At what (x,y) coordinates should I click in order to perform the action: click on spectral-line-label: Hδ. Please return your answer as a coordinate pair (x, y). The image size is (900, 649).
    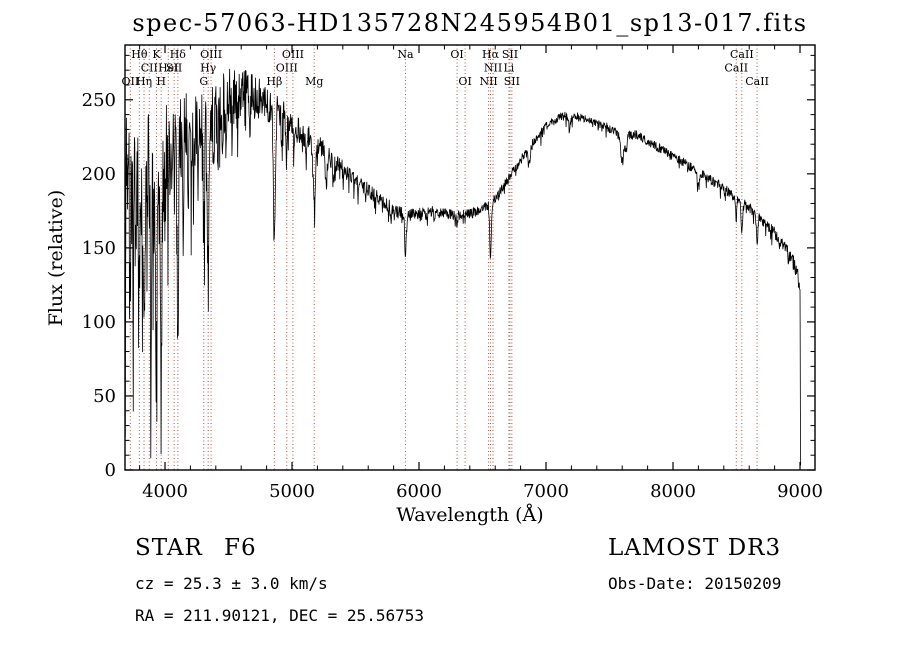
    Looking at the image, I should click on (178, 54).